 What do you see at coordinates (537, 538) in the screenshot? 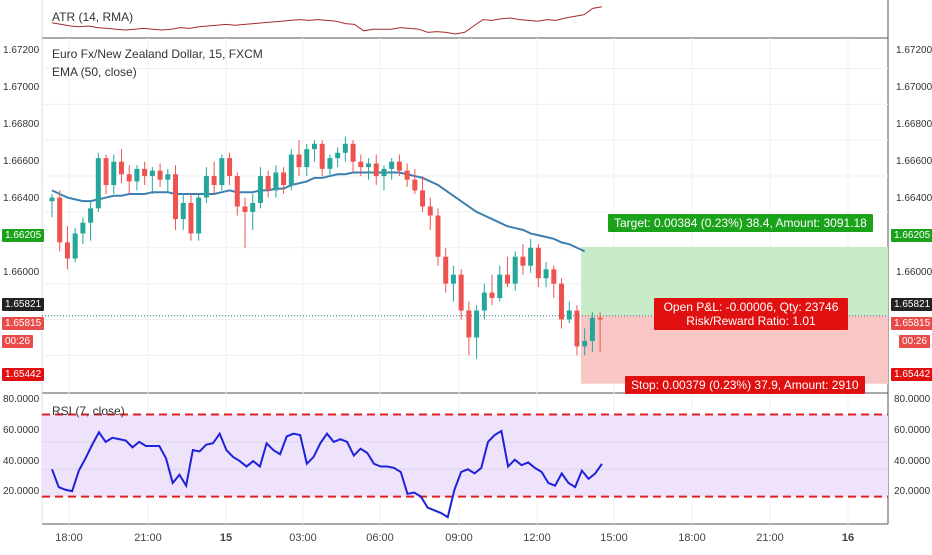
I see `time-tick-label: 12:00` at bounding box center [537, 538].